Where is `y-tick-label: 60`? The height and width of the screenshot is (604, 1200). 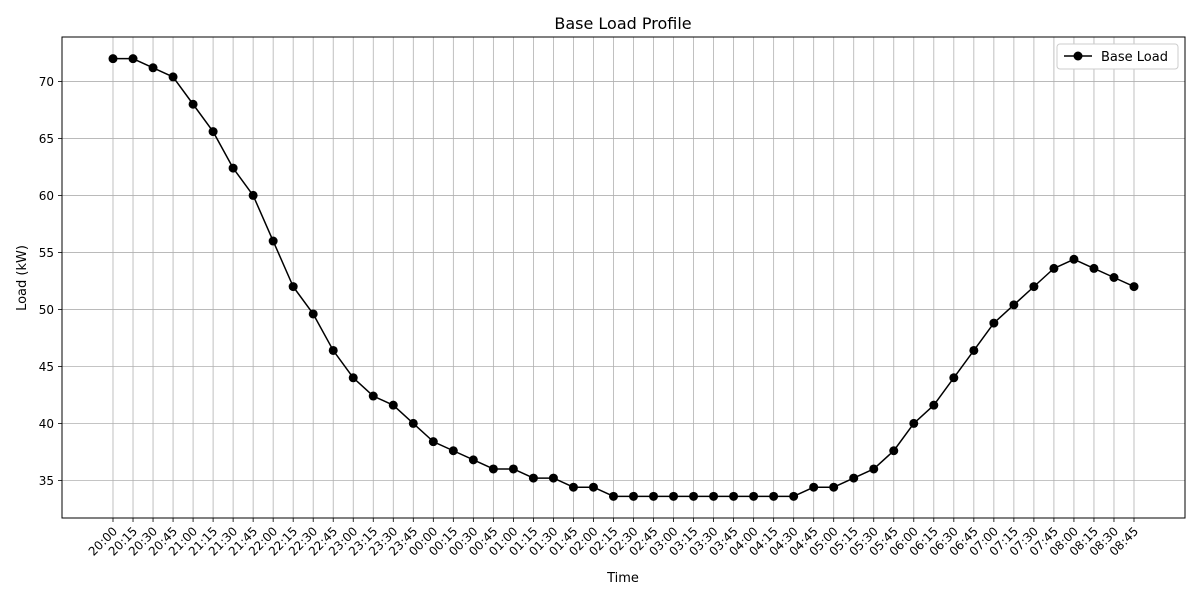 y-tick-label: 60 is located at coordinates (46, 196).